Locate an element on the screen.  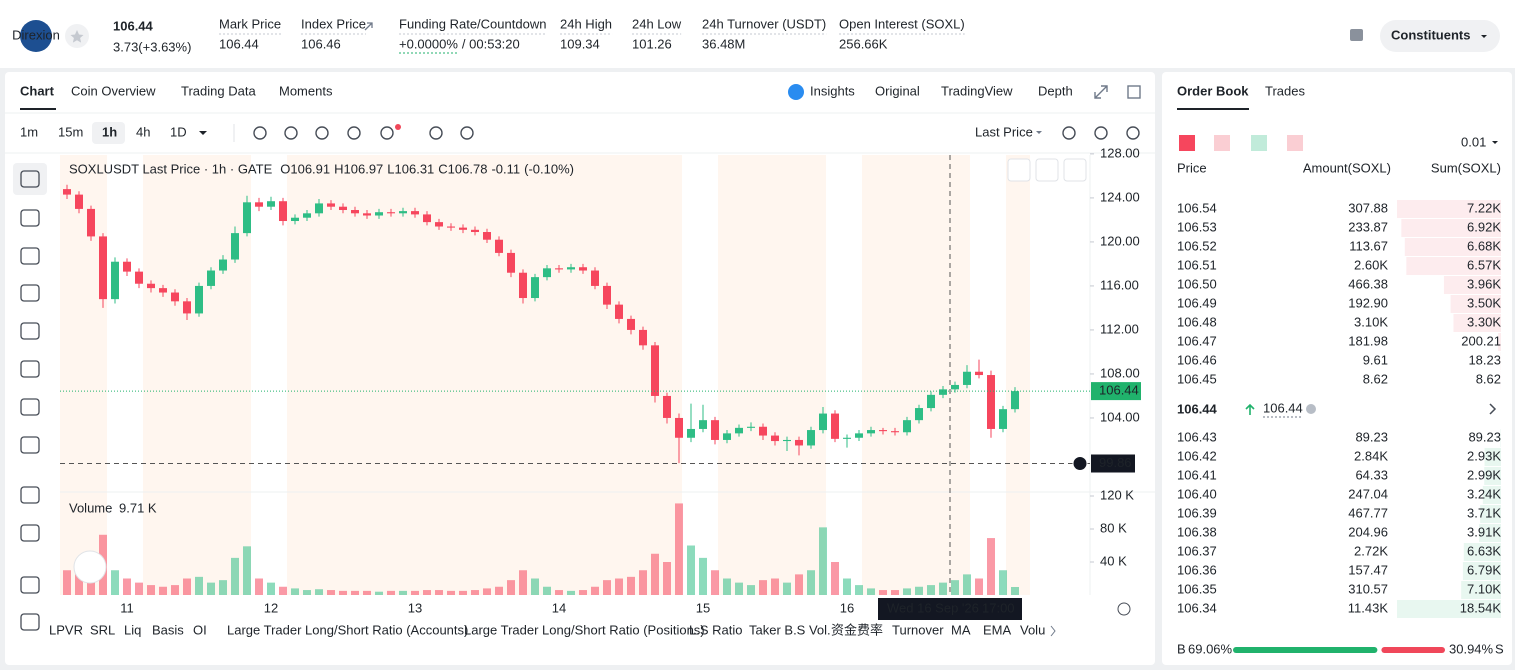
interval: 1h is located at coordinates (109, 131).